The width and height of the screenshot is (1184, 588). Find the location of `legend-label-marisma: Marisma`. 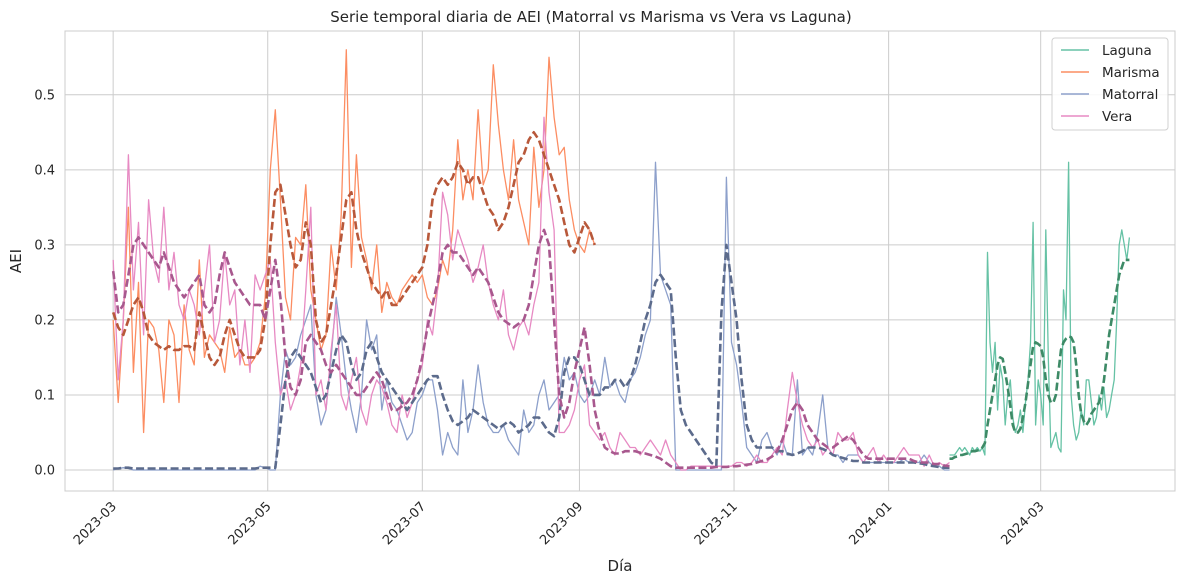

legend-label-marisma: Marisma is located at coordinates (1131, 73).